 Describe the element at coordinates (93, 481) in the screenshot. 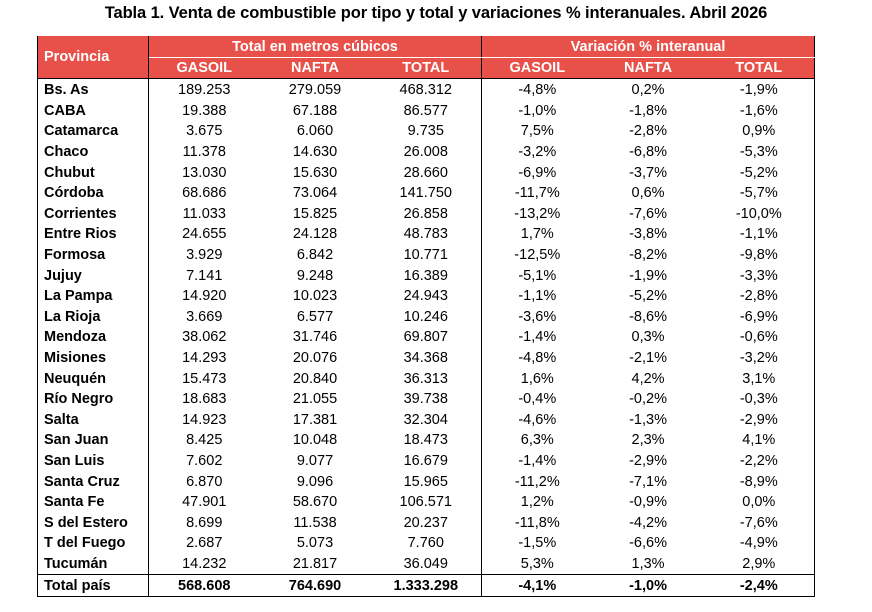

I see `cell-provincia: Santa Cruz` at that location.